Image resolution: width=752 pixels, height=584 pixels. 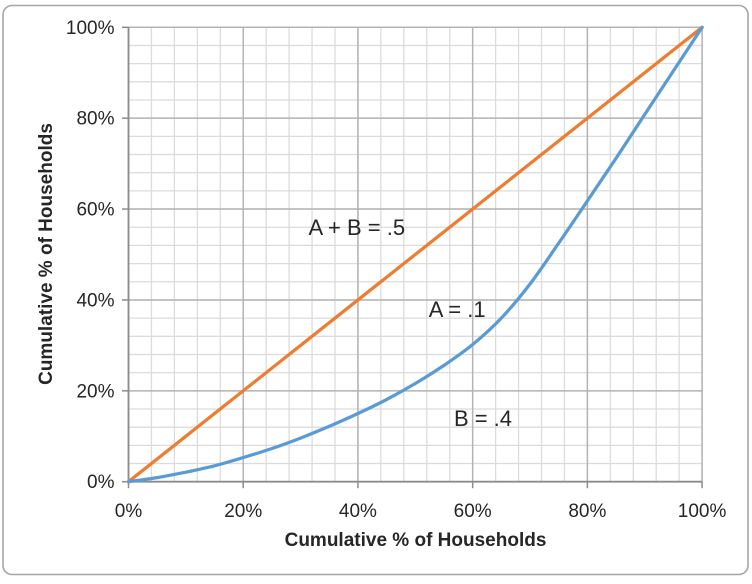 What do you see at coordinates (702, 511) in the screenshot?
I see `x-tick-label: 100%` at bounding box center [702, 511].